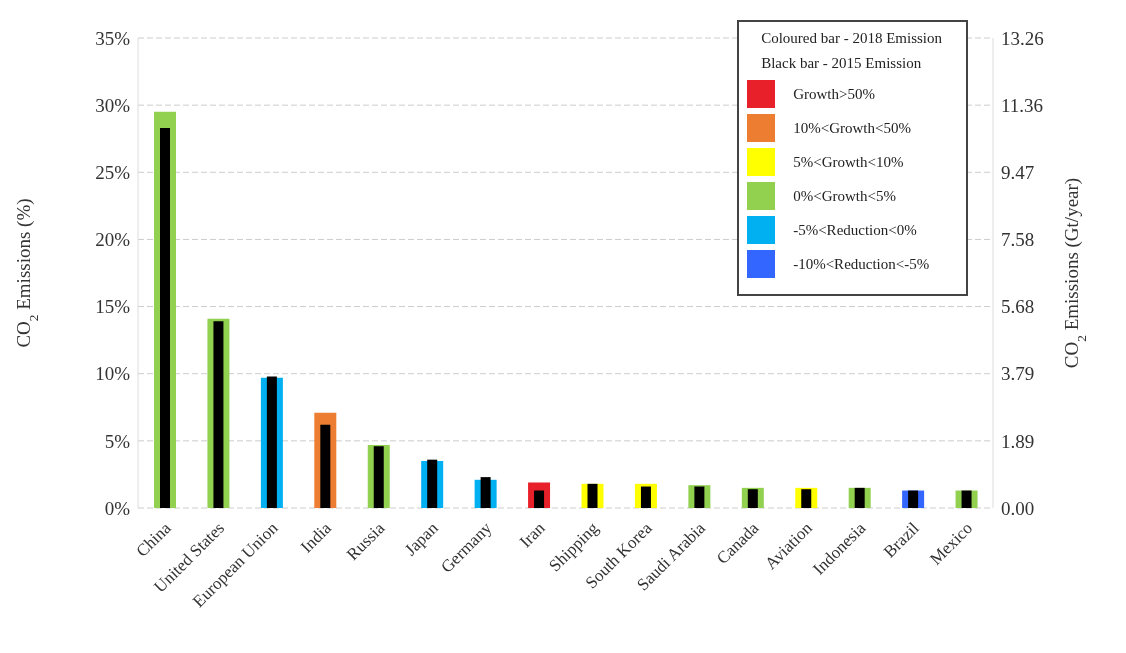 Image resolution: width=1126 pixels, height=653 pixels. Describe the element at coordinates (316, 537) in the screenshot. I see `x-tick-label: India` at that location.